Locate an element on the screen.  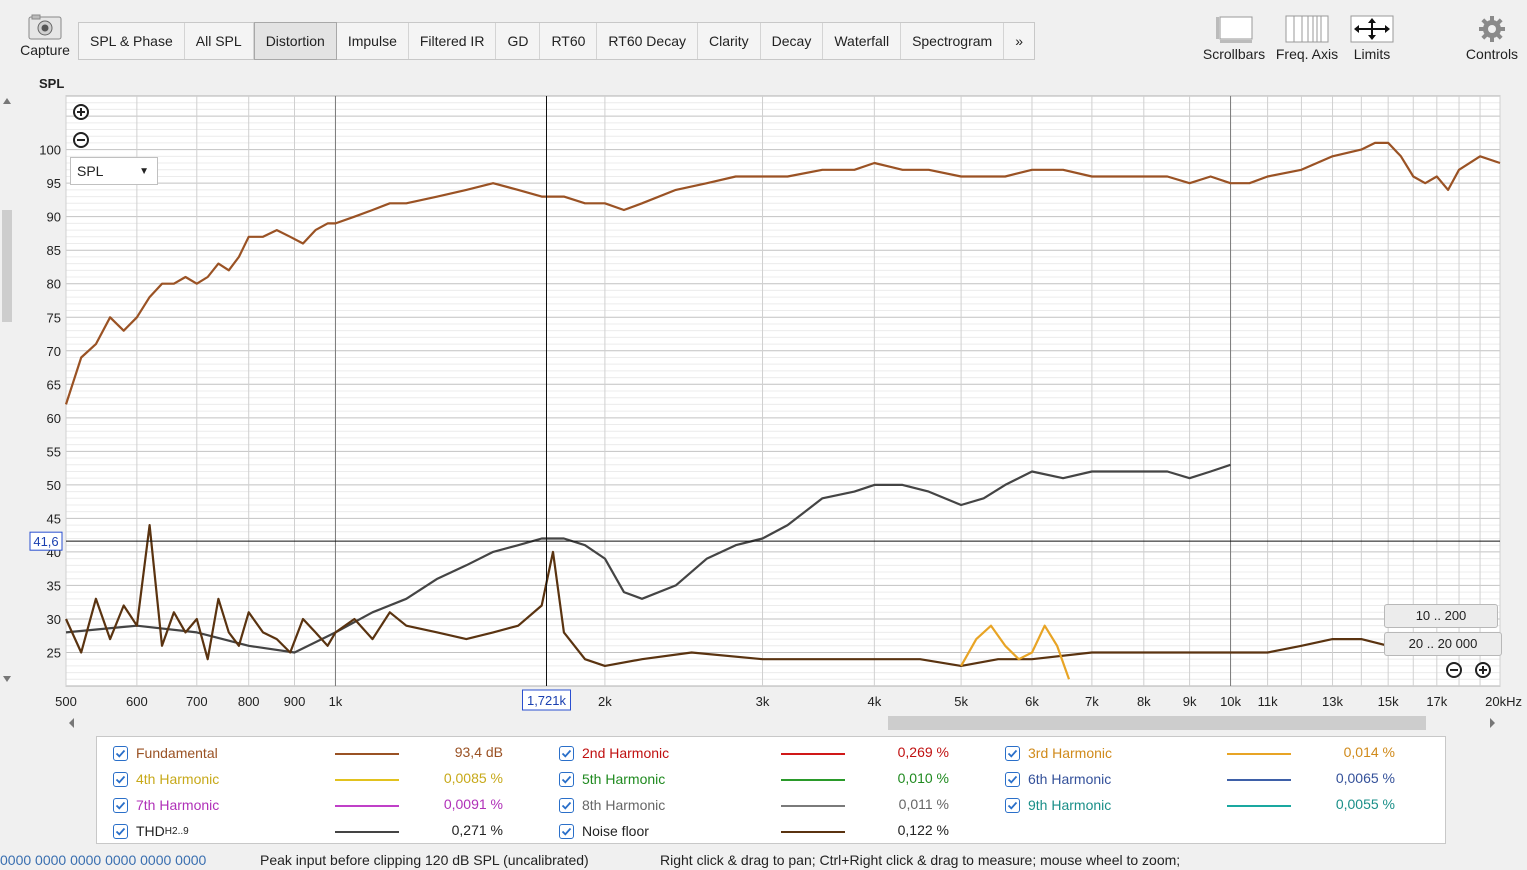
x-zoom-out-icon is located at coordinates (1454, 670).